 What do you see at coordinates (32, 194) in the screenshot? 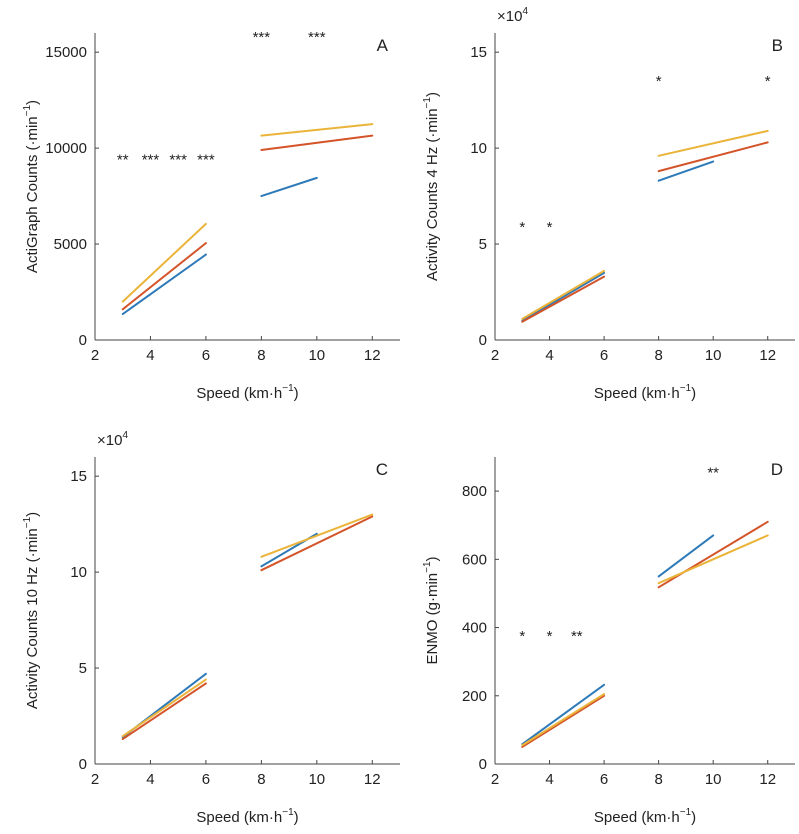
I see `y-axis-label-main: ActiGraph Counts (·min` at bounding box center [32, 194].